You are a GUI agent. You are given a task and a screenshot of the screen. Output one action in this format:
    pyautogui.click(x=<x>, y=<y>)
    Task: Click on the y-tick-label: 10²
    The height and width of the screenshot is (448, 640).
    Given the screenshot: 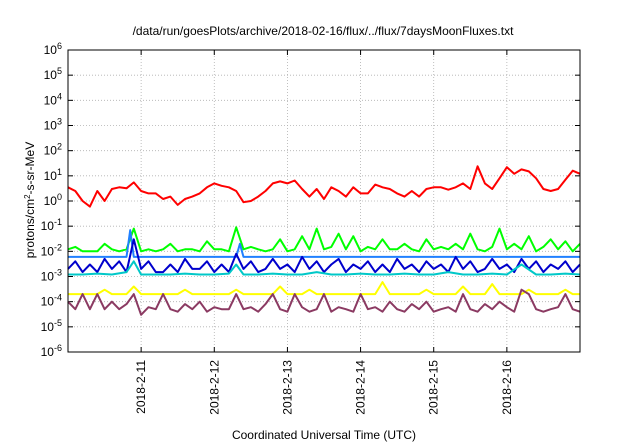 What is the action you would take?
    pyautogui.click(x=53, y=150)
    